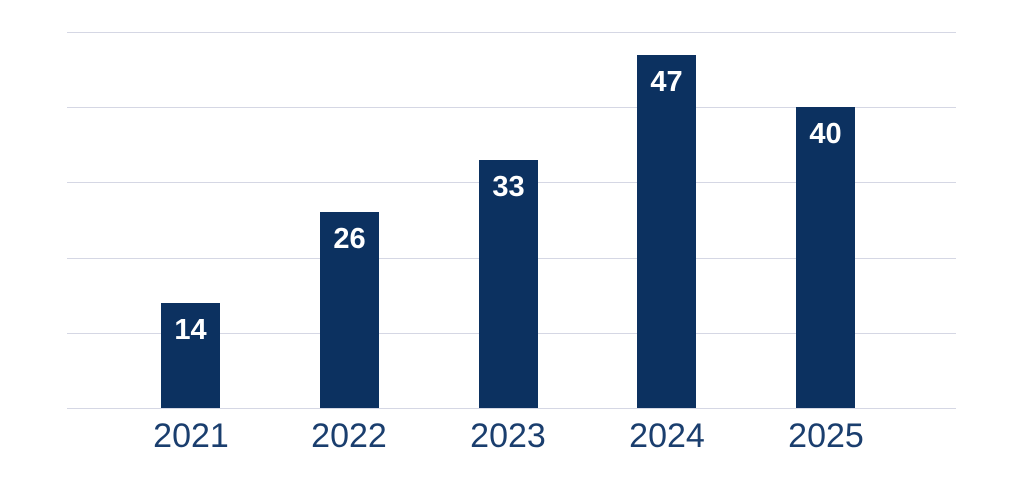  Describe the element at coordinates (825, 257) in the screenshot. I see `bar-2025: 40` at that location.